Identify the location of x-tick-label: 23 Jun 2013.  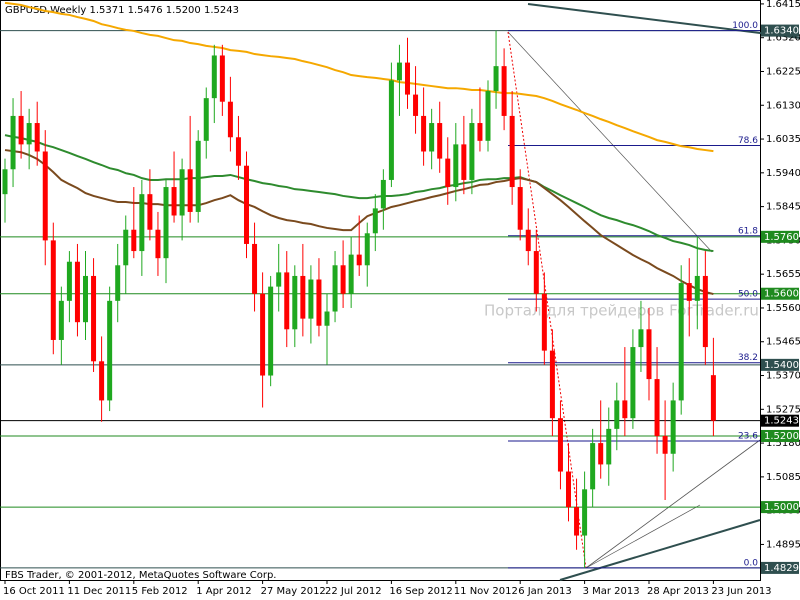
(741, 591).